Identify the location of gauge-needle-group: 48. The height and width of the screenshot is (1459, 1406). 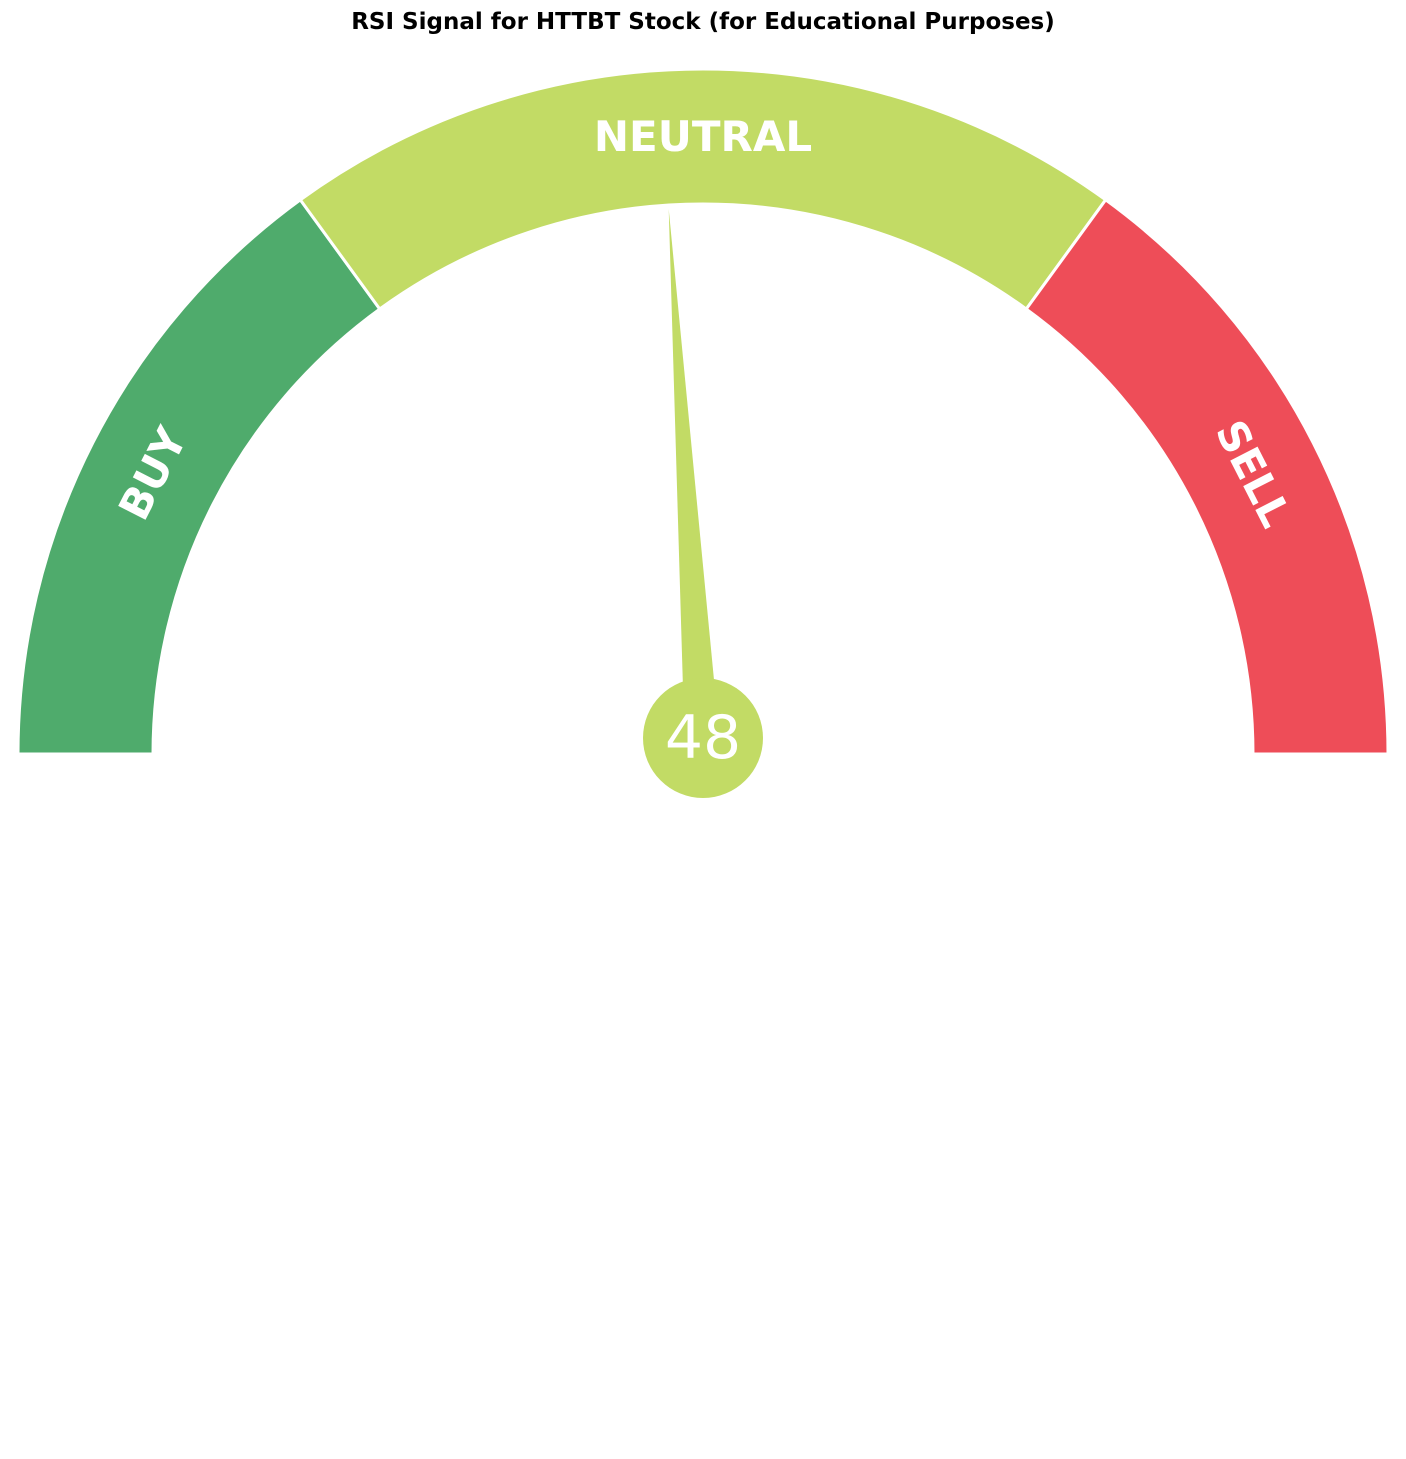
(703, 503).